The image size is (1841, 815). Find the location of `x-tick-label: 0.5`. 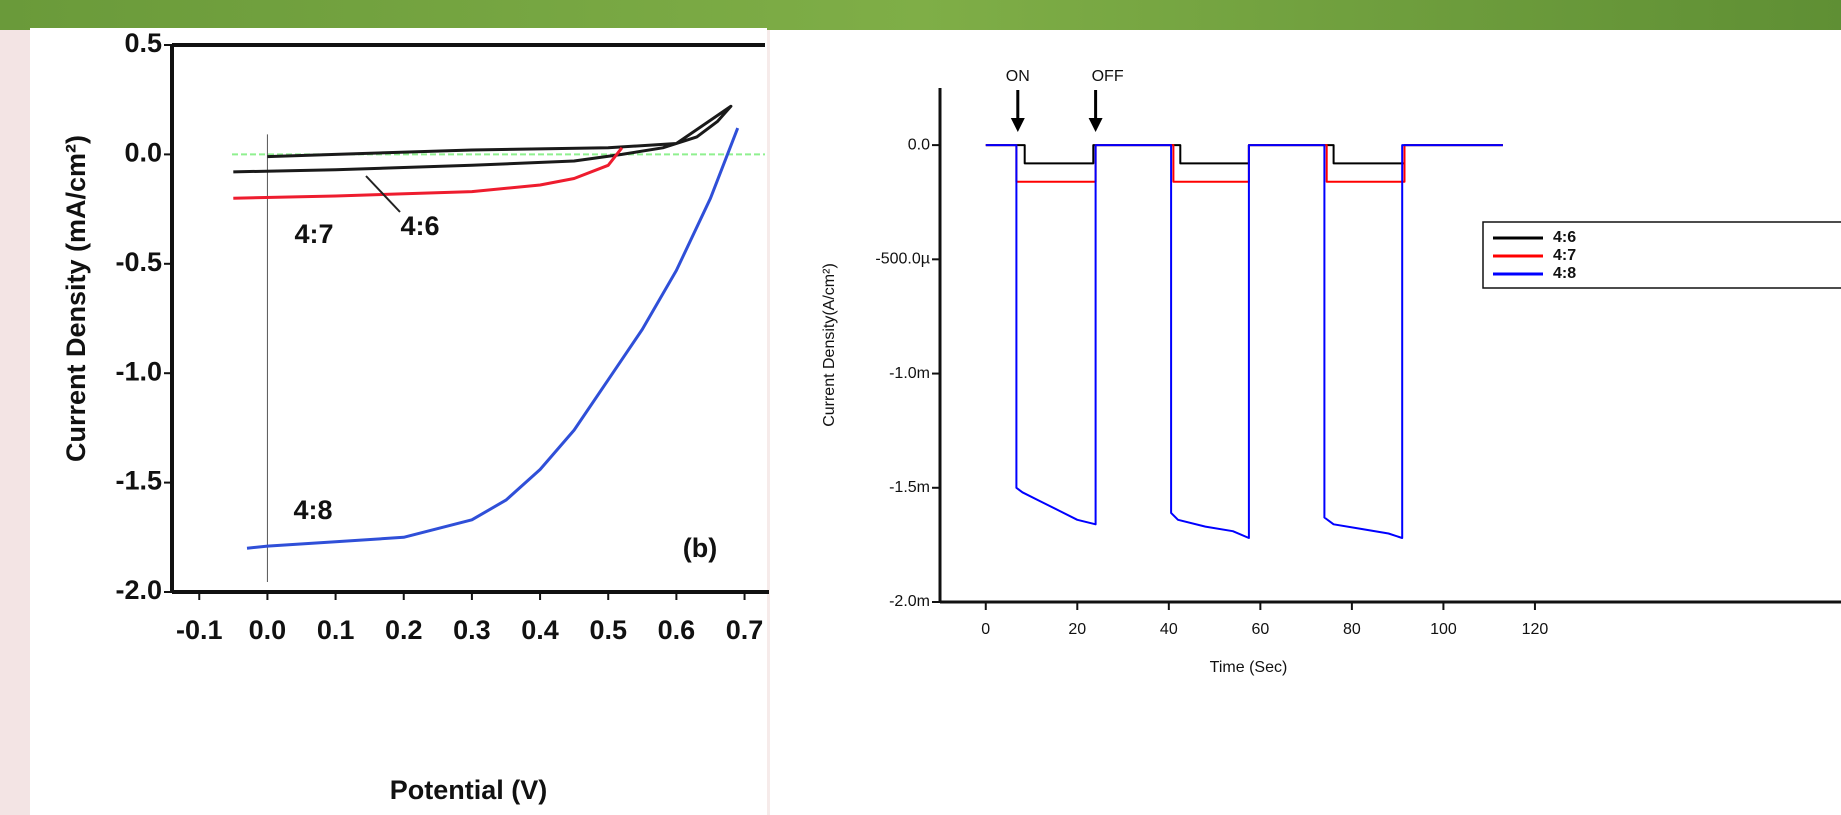

x-tick-label: 0.5 is located at coordinates (608, 630).